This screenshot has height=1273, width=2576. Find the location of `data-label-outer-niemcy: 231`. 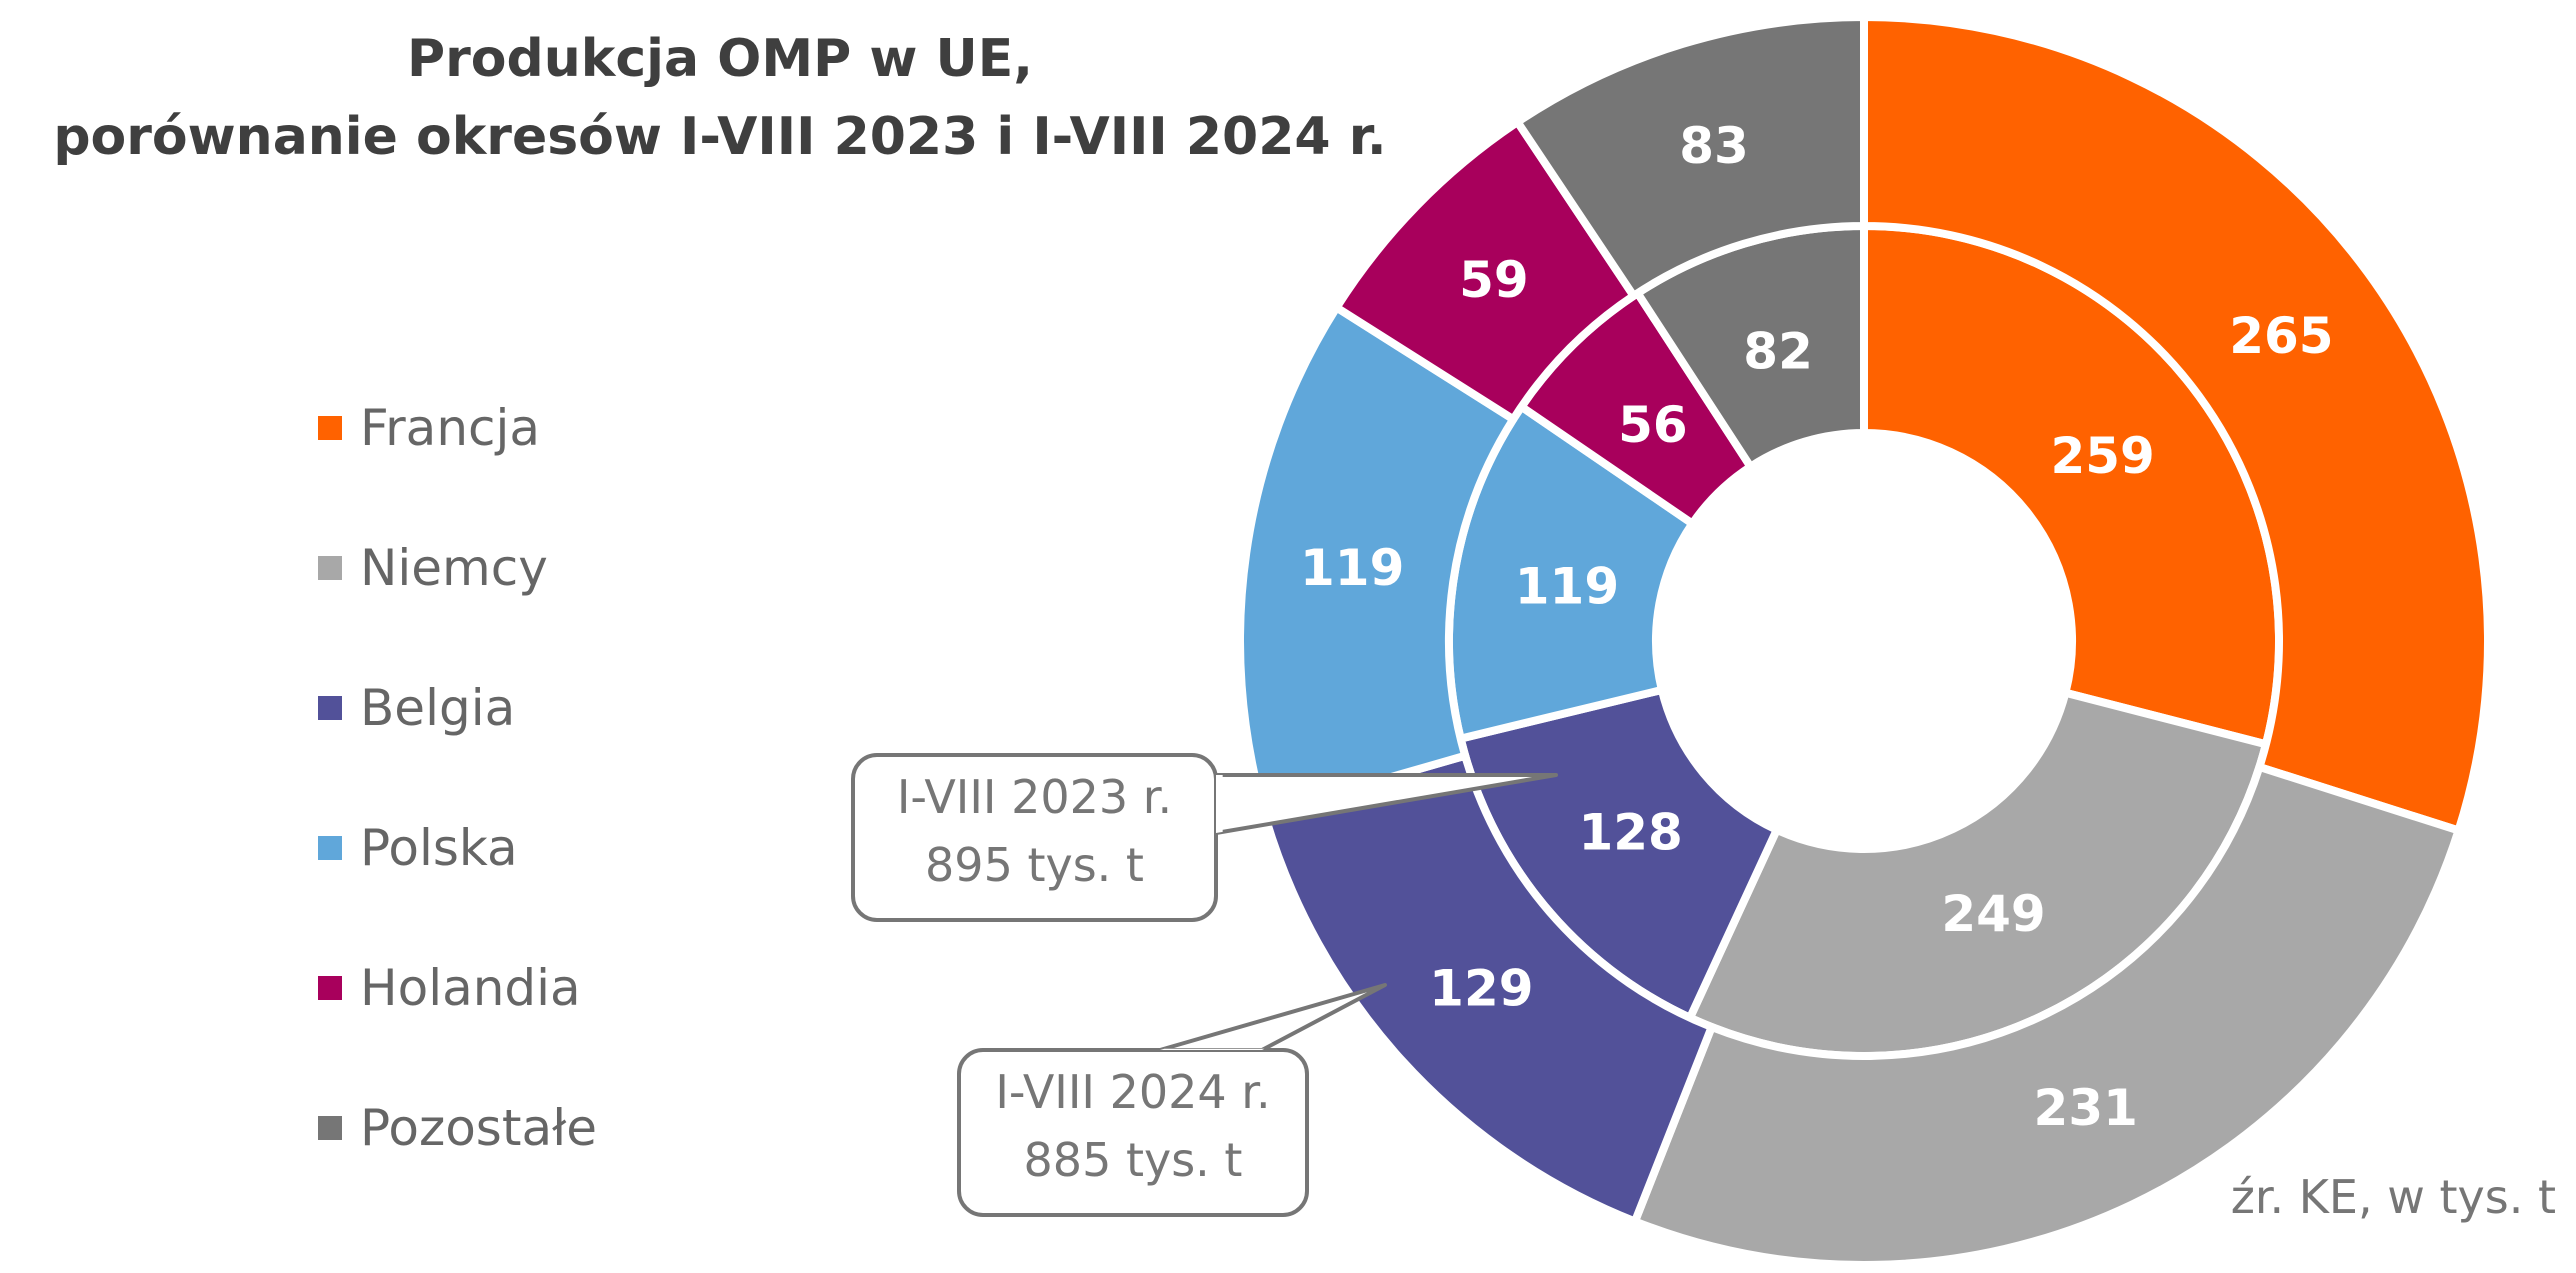

data-label-outer-niemcy: 231 is located at coordinates (2086, 1108).